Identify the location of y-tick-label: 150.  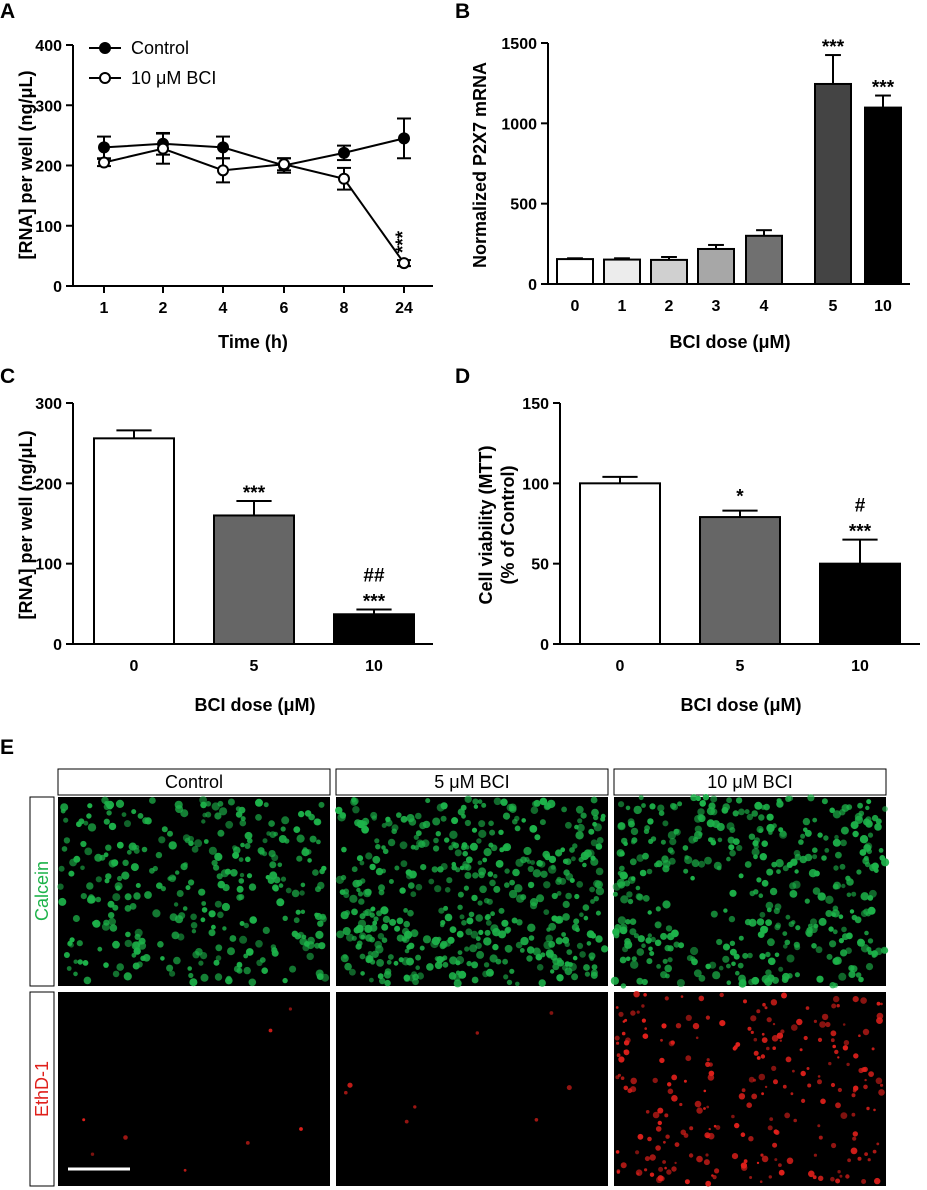
(535, 404).